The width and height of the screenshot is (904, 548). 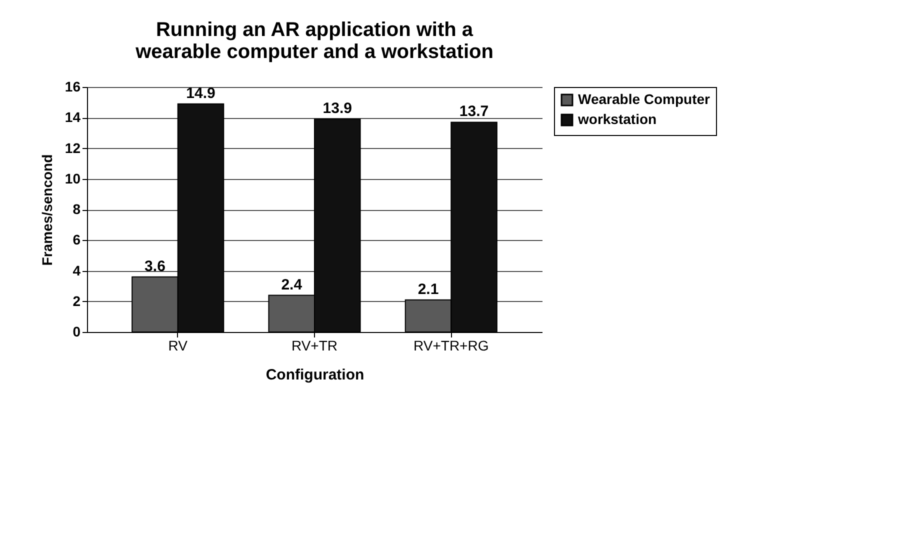 I want to click on data-label: 13.9, so click(x=337, y=109).